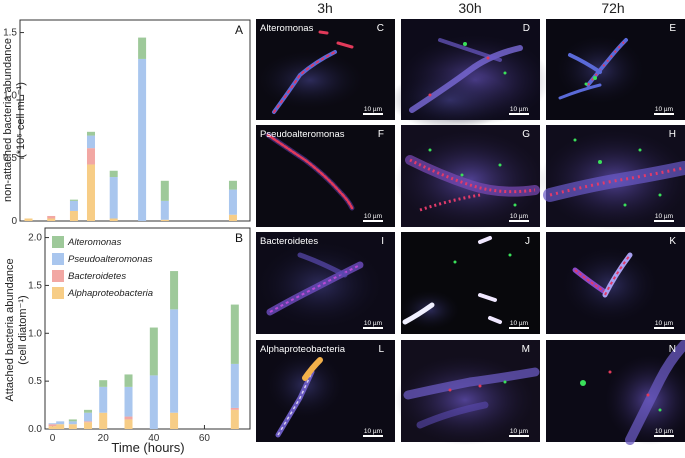  Describe the element at coordinates (469, 8) in the screenshot. I see `time-header-30h: 30h` at that location.